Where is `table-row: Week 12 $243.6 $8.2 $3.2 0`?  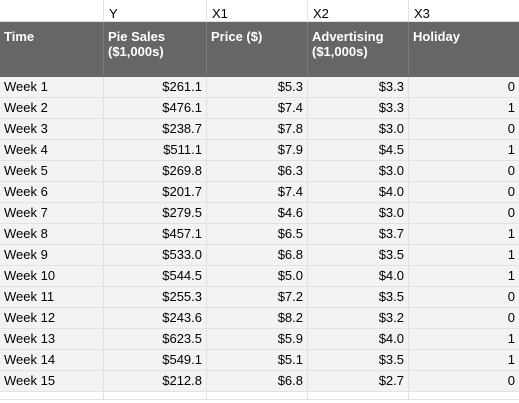
table-row: Week 12 $243.6 $8.2 $3.2 0 is located at coordinates (259, 318).